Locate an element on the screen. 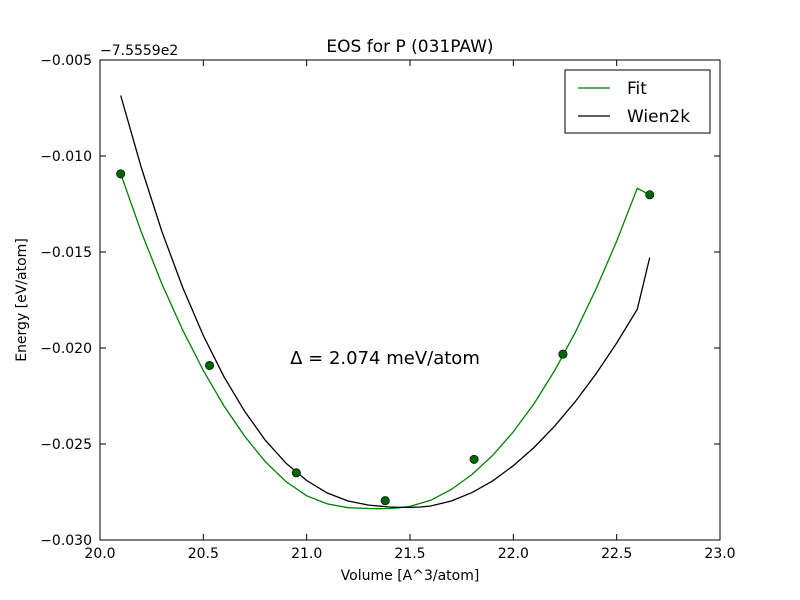  x-axis-label: Volume [A^3/atom] is located at coordinates (410, 576).